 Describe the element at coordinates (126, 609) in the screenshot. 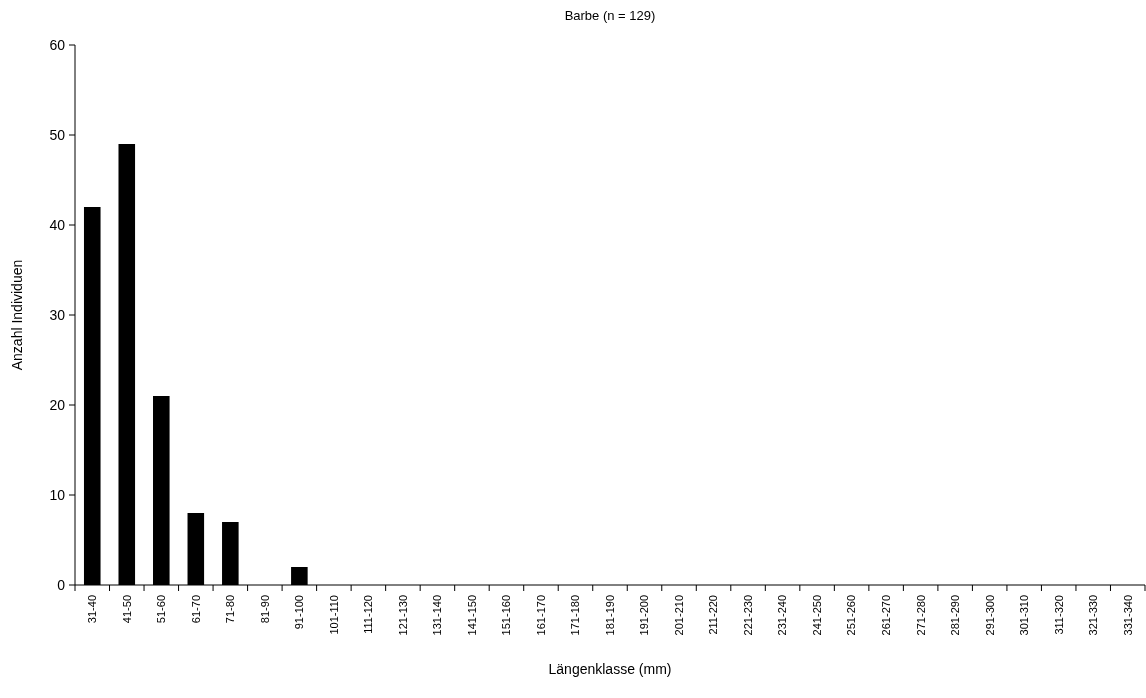

I see `x-tick-label: 41-50` at that location.